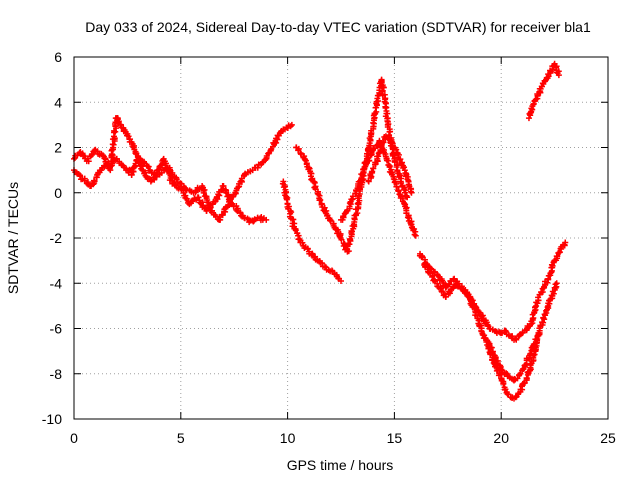  What do you see at coordinates (56, 374) in the screenshot?
I see `y-tick-label: -8` at bounding box center [56, 374].